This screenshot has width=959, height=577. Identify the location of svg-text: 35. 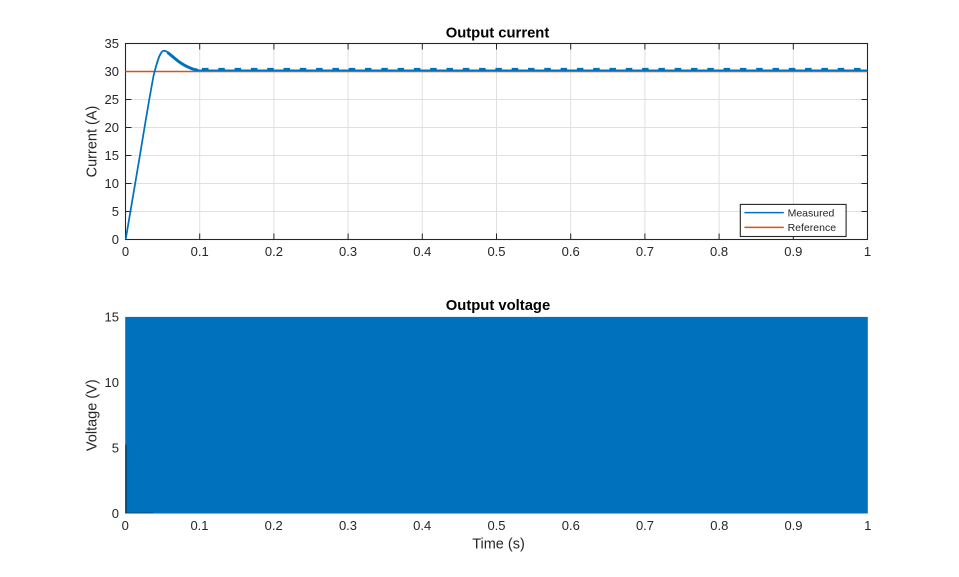
(112, 43).